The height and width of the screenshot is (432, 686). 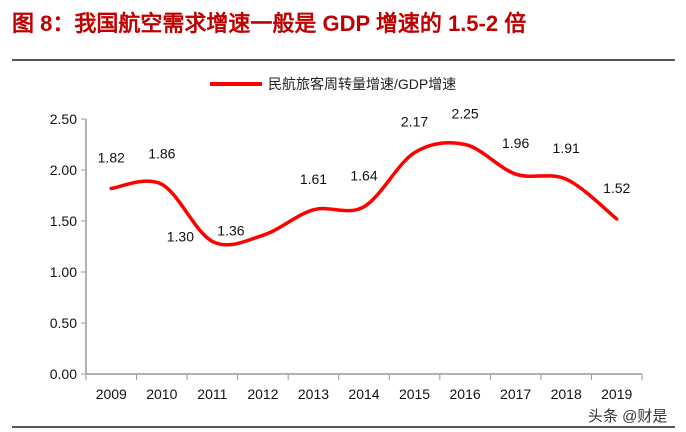 I want to click on y-tick-label: 1.00, so click(x=63, y=272).